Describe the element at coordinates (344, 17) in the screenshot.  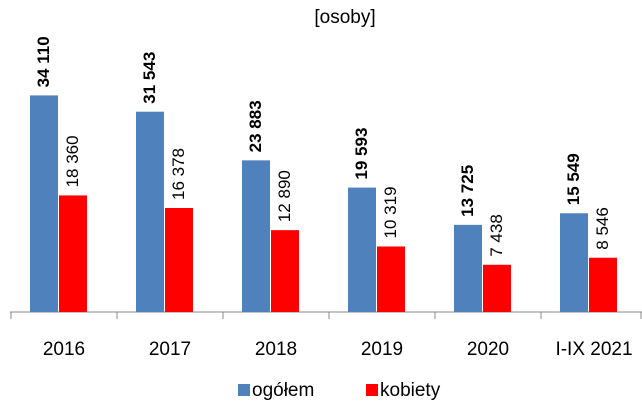
I see `chart-title: [osoby]` at that location.